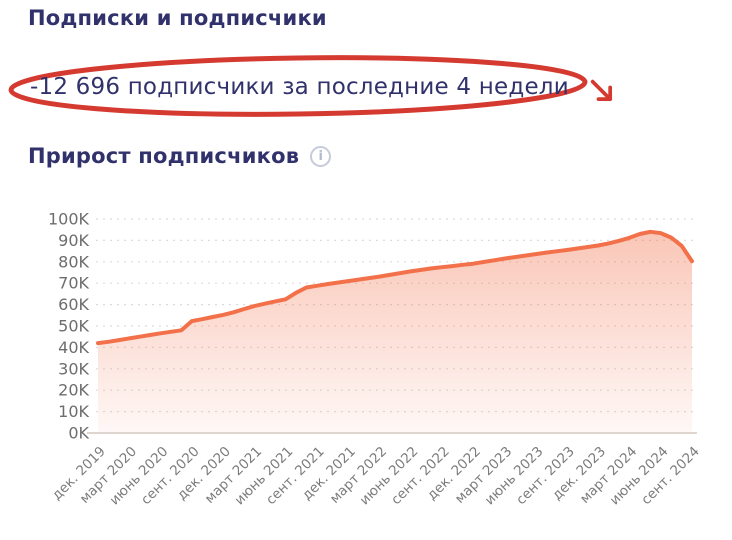 The width and height of the screenshot is (732, 540). I want to click on y-axis-tick-label: 70K, so click(73, 283).